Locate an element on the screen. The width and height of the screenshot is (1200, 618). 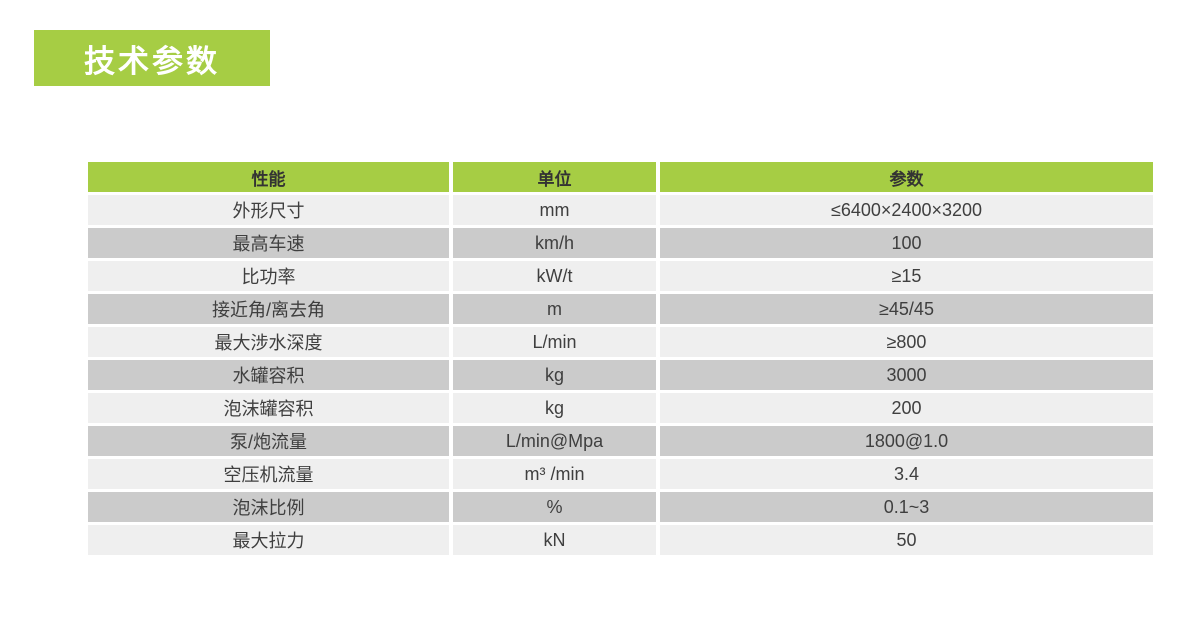
cell-unit: km/h is located at coordinates (554, 243).